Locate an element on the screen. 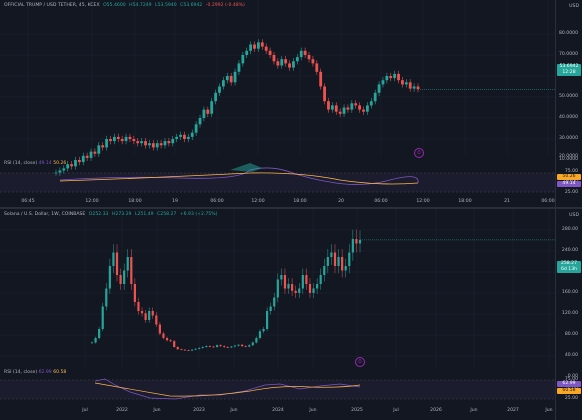 This screenshot has width=582, height=420. rsi-band is located at coordinates (278, 182).